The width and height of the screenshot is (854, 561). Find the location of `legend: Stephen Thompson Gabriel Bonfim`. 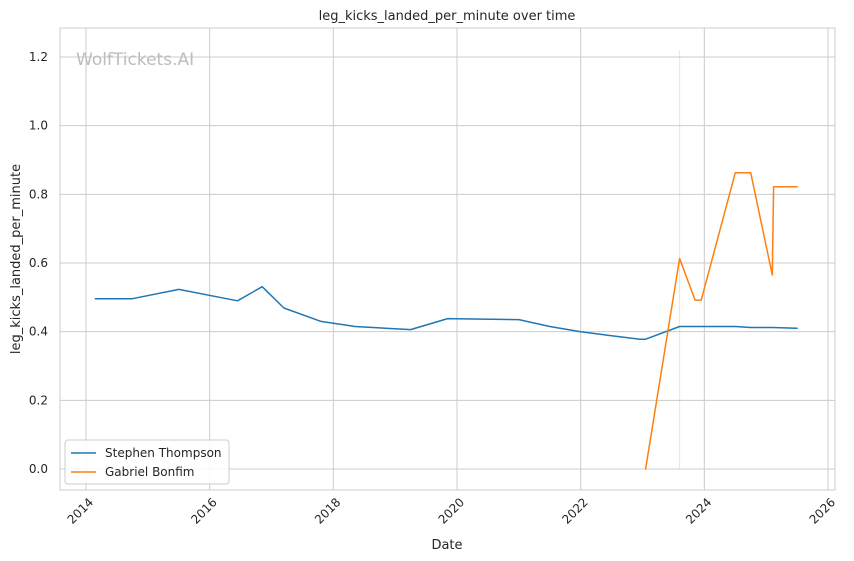

legend: Stephen Thompson Gabriel Bonfim is located at coordinates (147, 462).